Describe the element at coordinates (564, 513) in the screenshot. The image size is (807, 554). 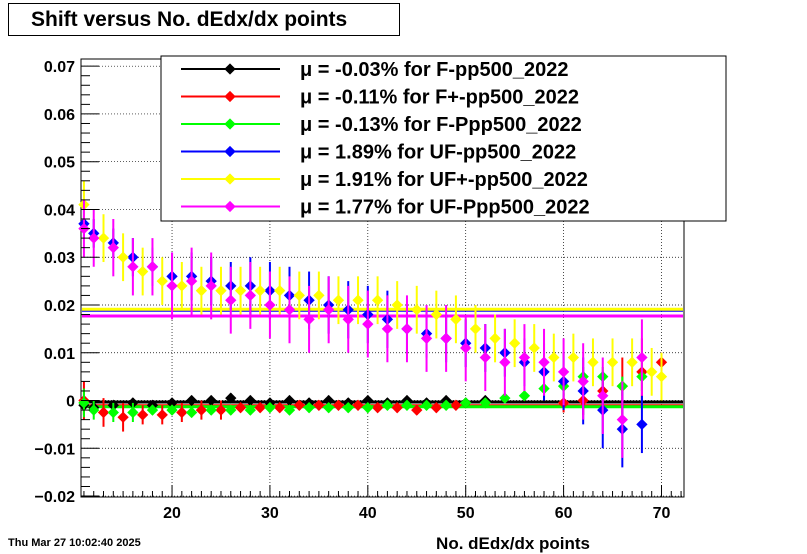
I see `x-tick-label: 60` at that location.